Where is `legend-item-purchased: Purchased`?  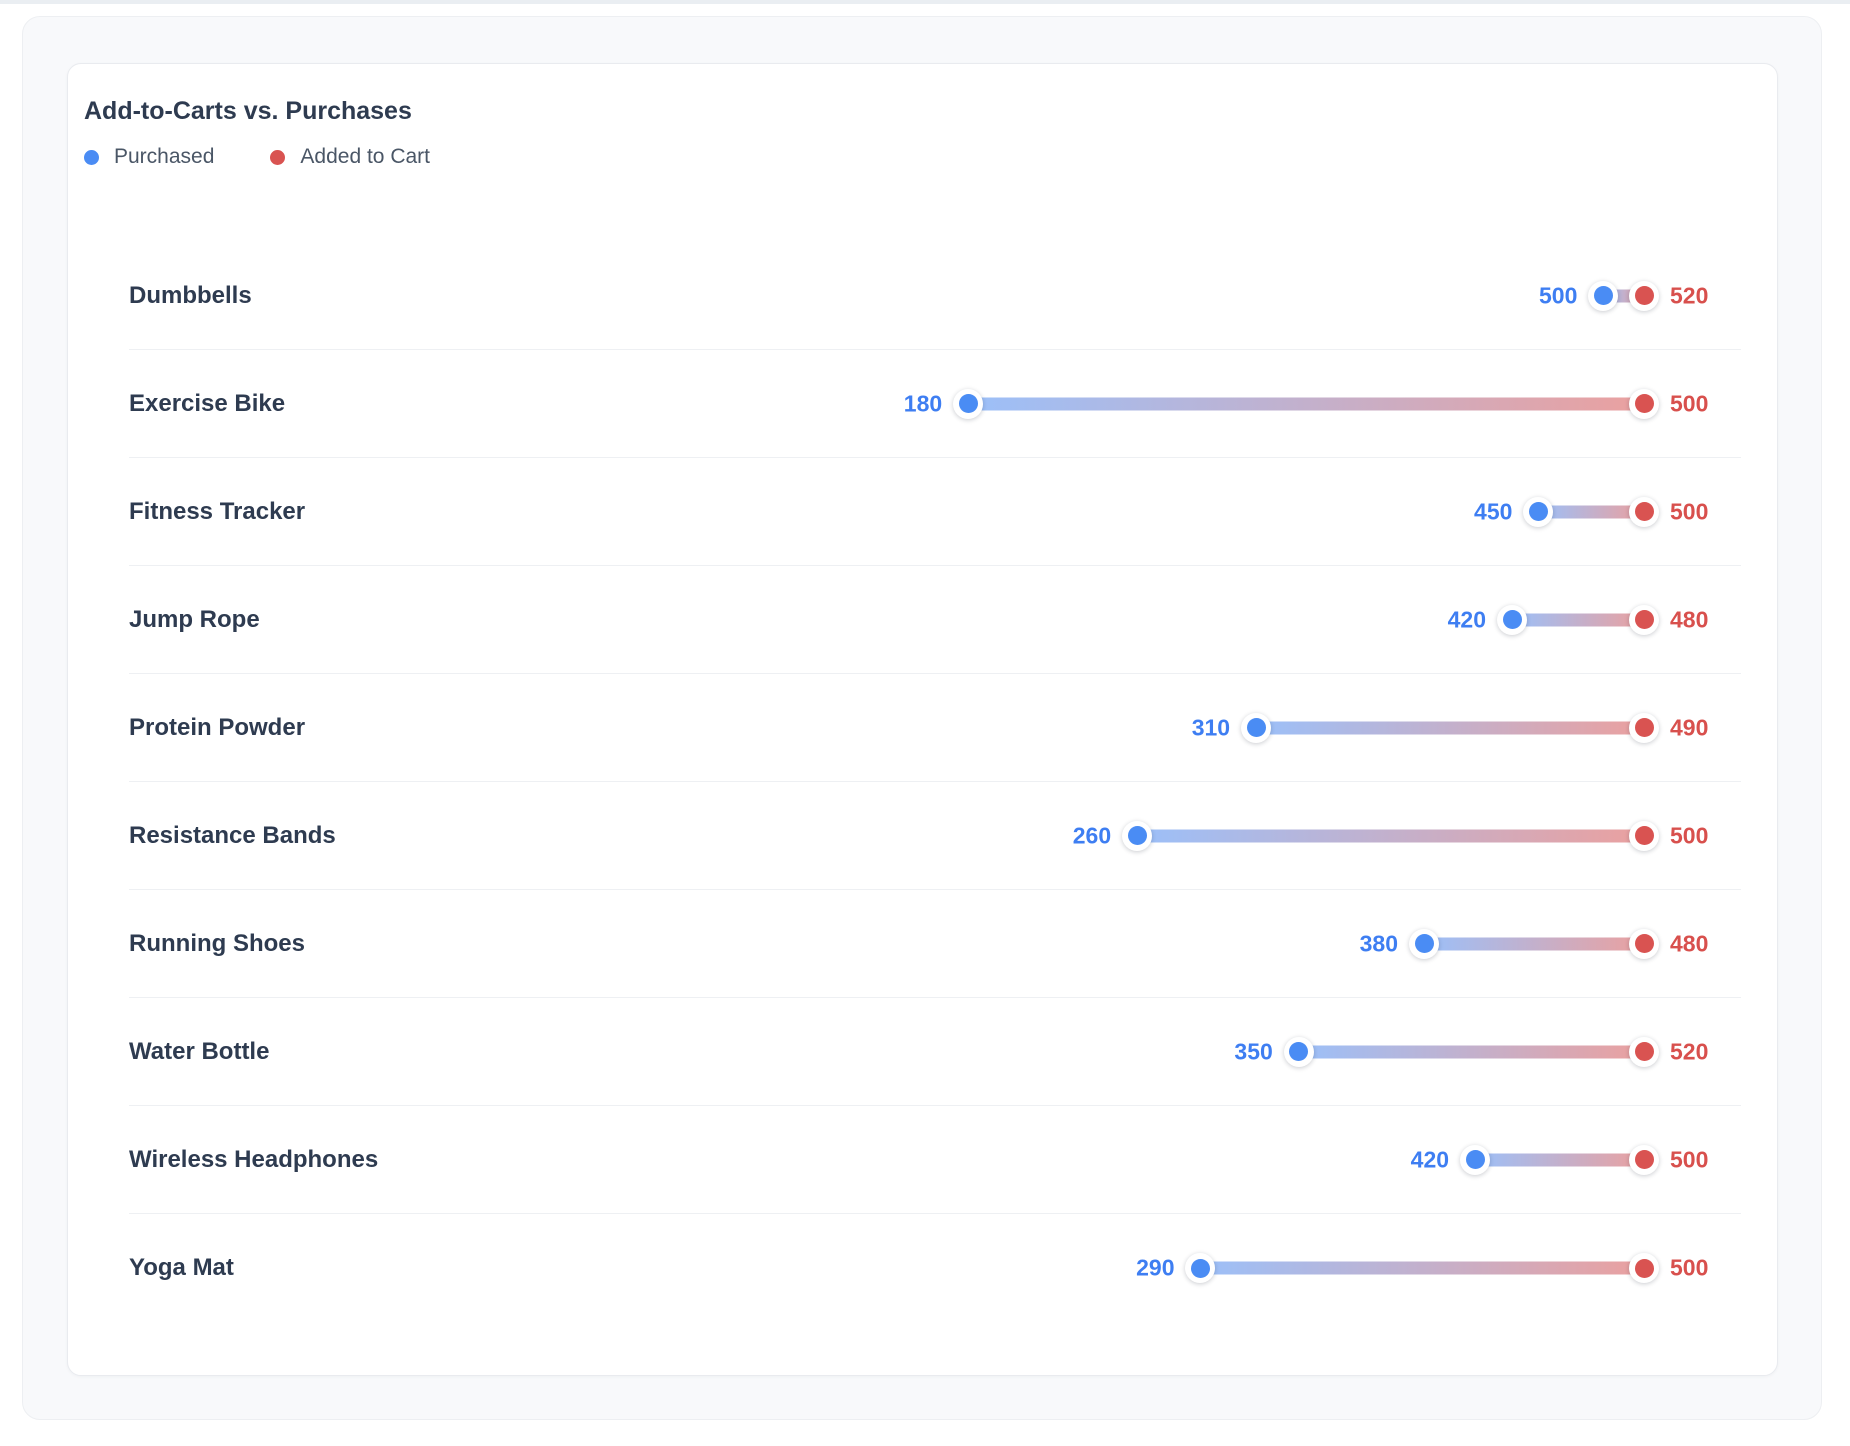 legend-item-purchased: Purchased is located at coordinates (149, 157).